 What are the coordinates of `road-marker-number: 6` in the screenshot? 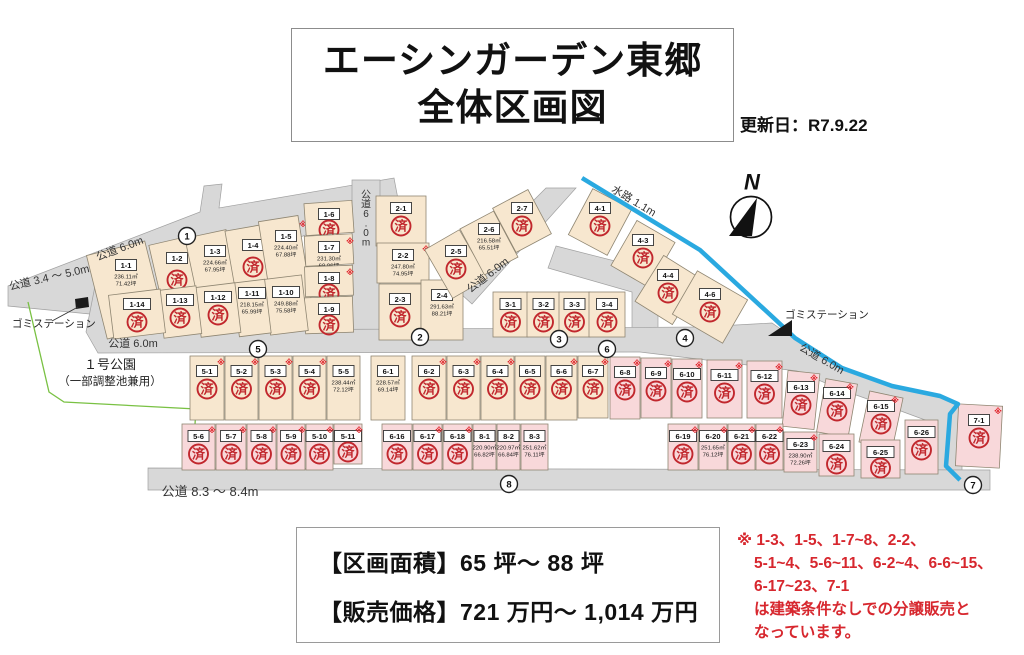 It's located at (606, 349).